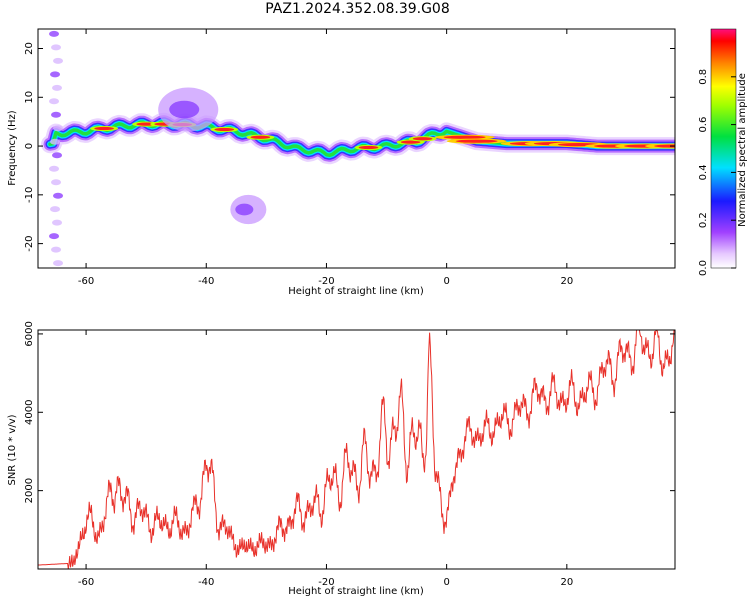 The image size is (750, 600). What do you see at coordinates (703, 172) in the screenshot?
I see `colorbar-tick-label: 0.4` at bounding box center [703, 172].